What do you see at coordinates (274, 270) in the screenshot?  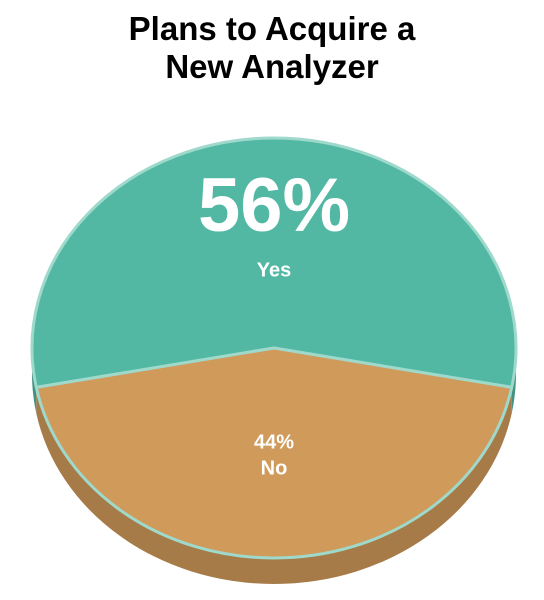 I see `category-label: Yes` at bounding box center [274, 270].